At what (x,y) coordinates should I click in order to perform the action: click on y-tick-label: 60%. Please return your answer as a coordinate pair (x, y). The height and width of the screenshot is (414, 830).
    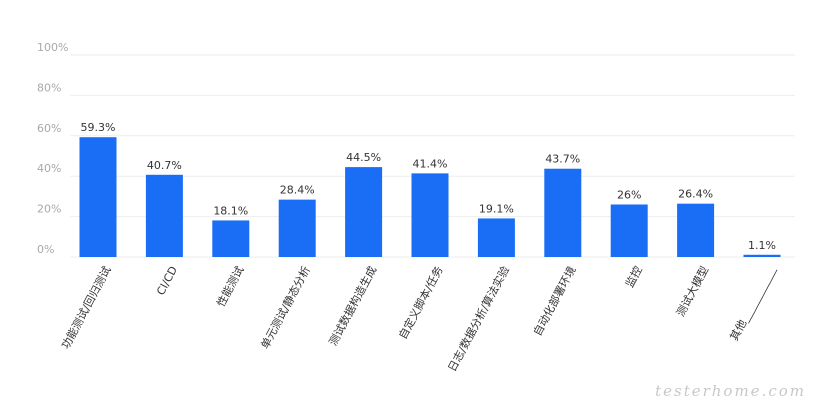
    Looking at the image, I should click on (49, 128).